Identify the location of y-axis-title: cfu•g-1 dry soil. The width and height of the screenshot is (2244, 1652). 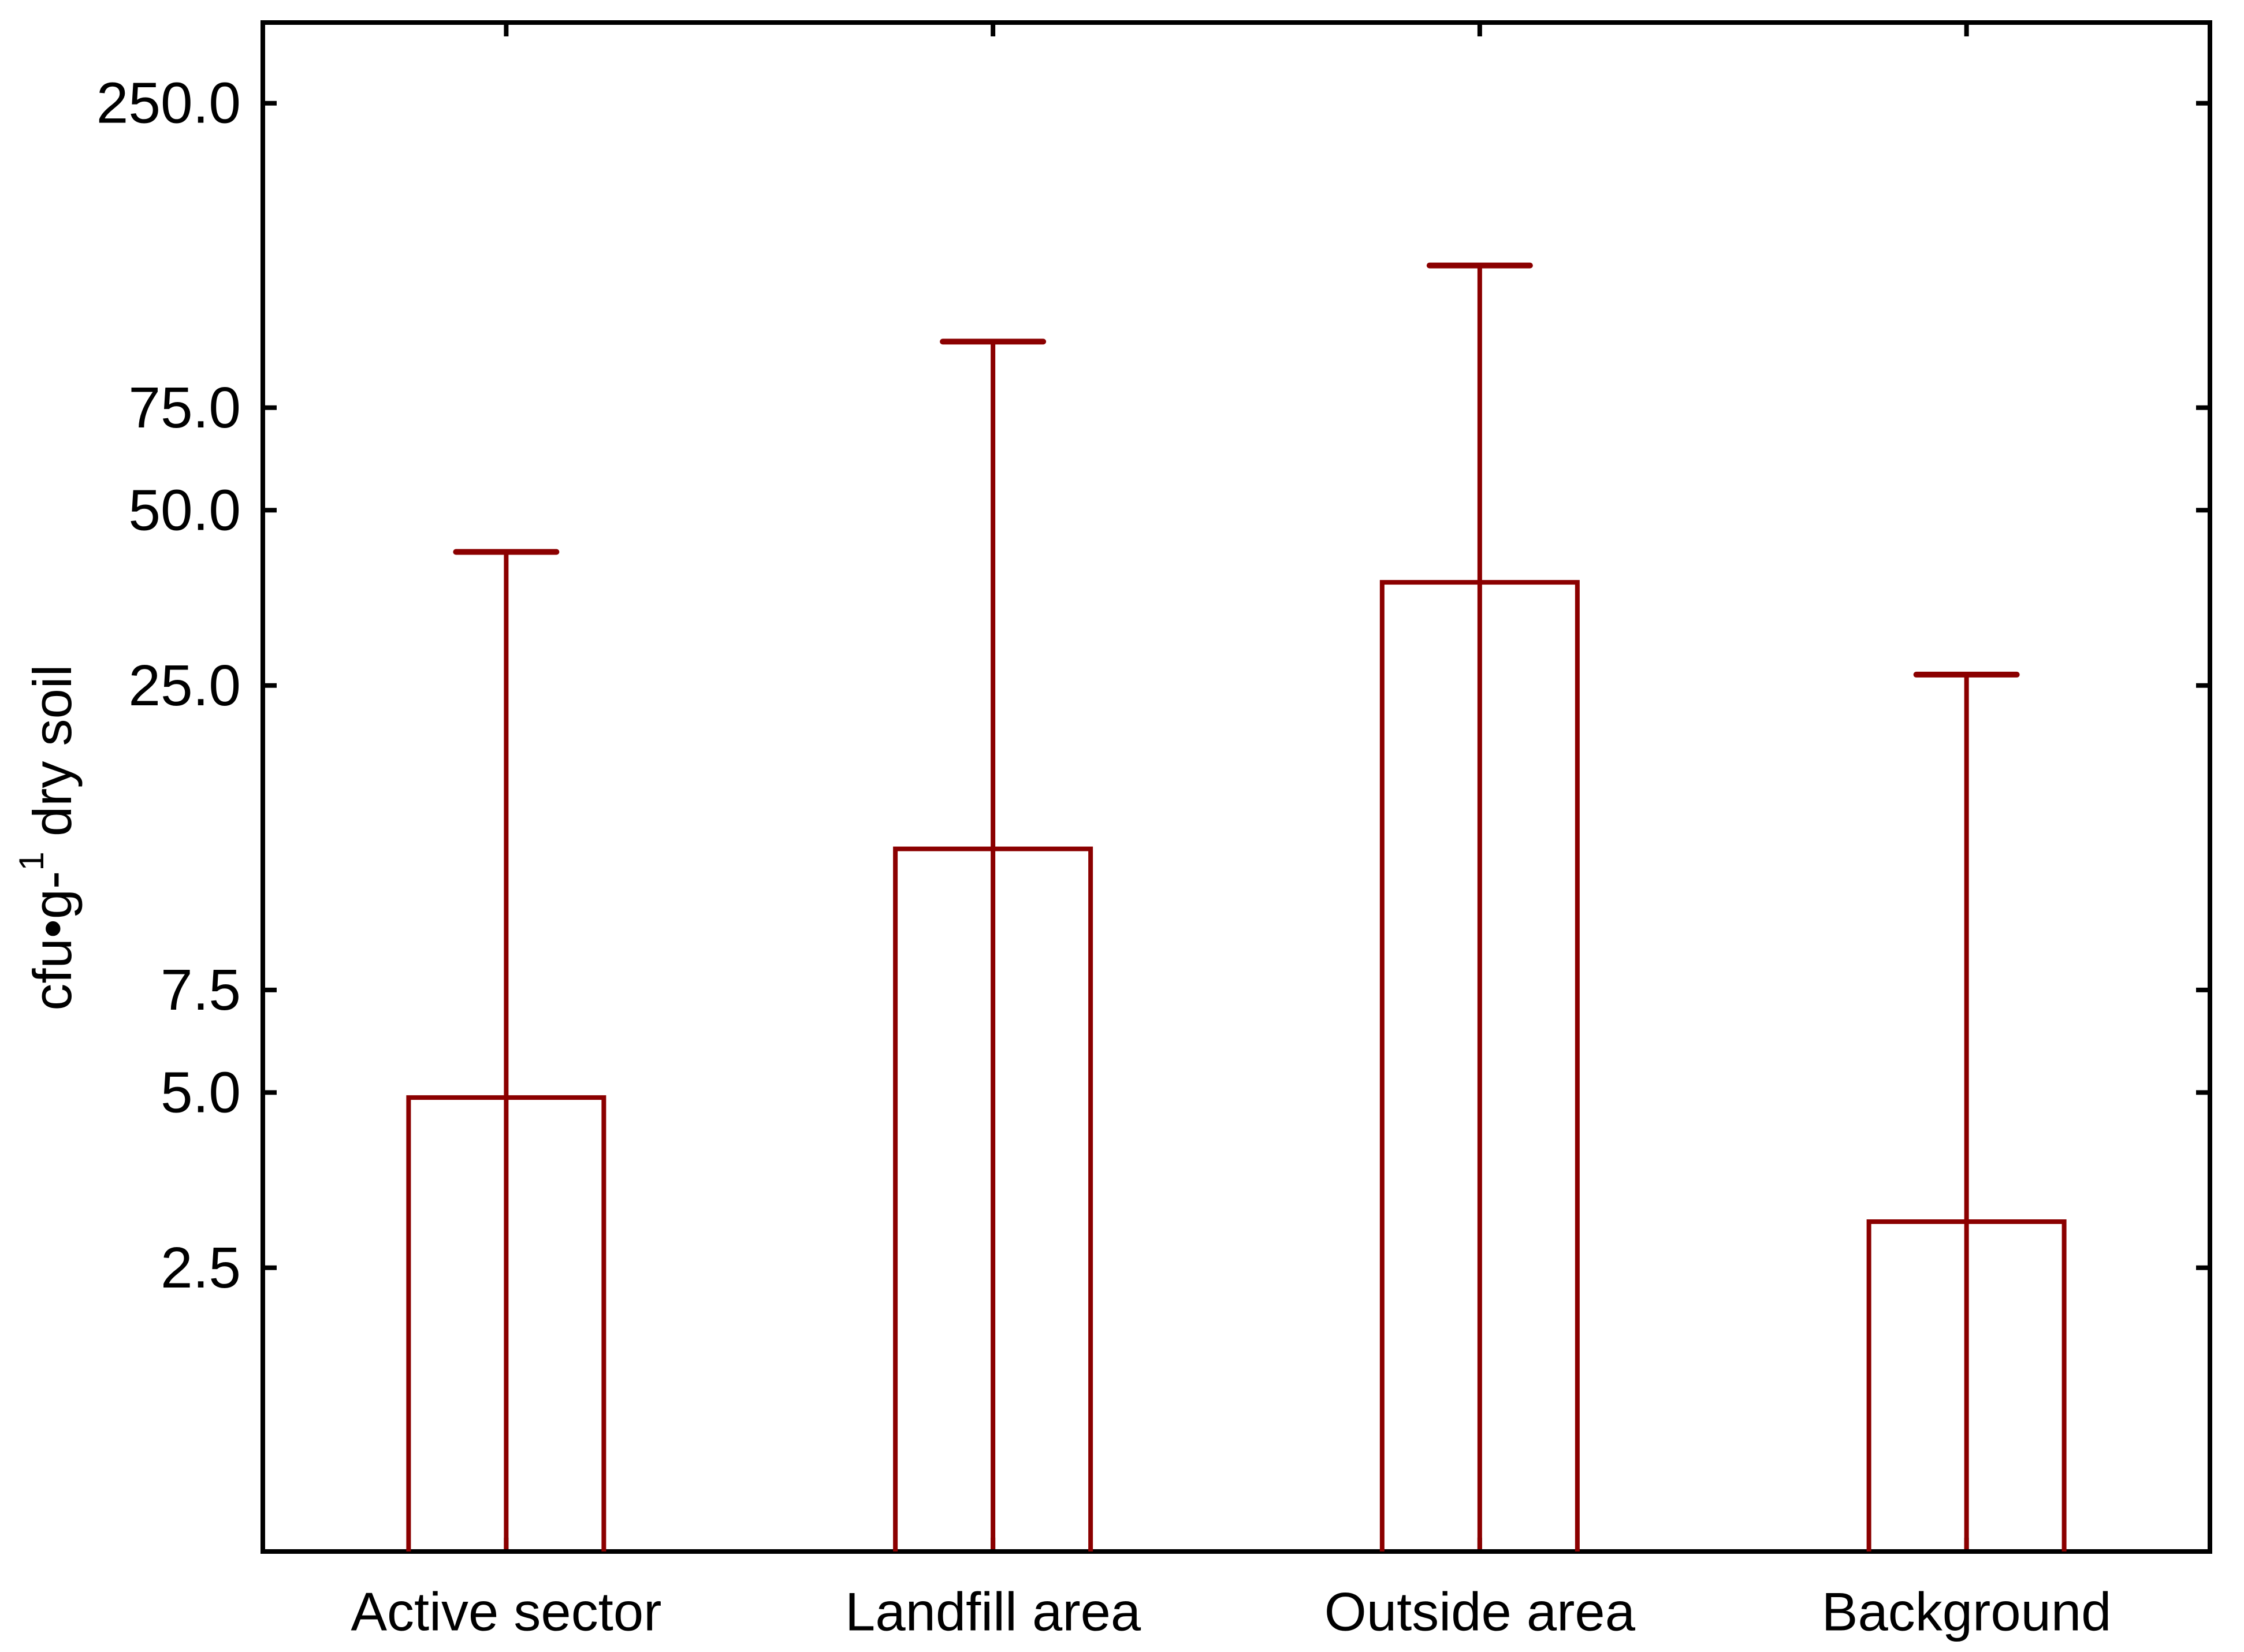
(47, 837).